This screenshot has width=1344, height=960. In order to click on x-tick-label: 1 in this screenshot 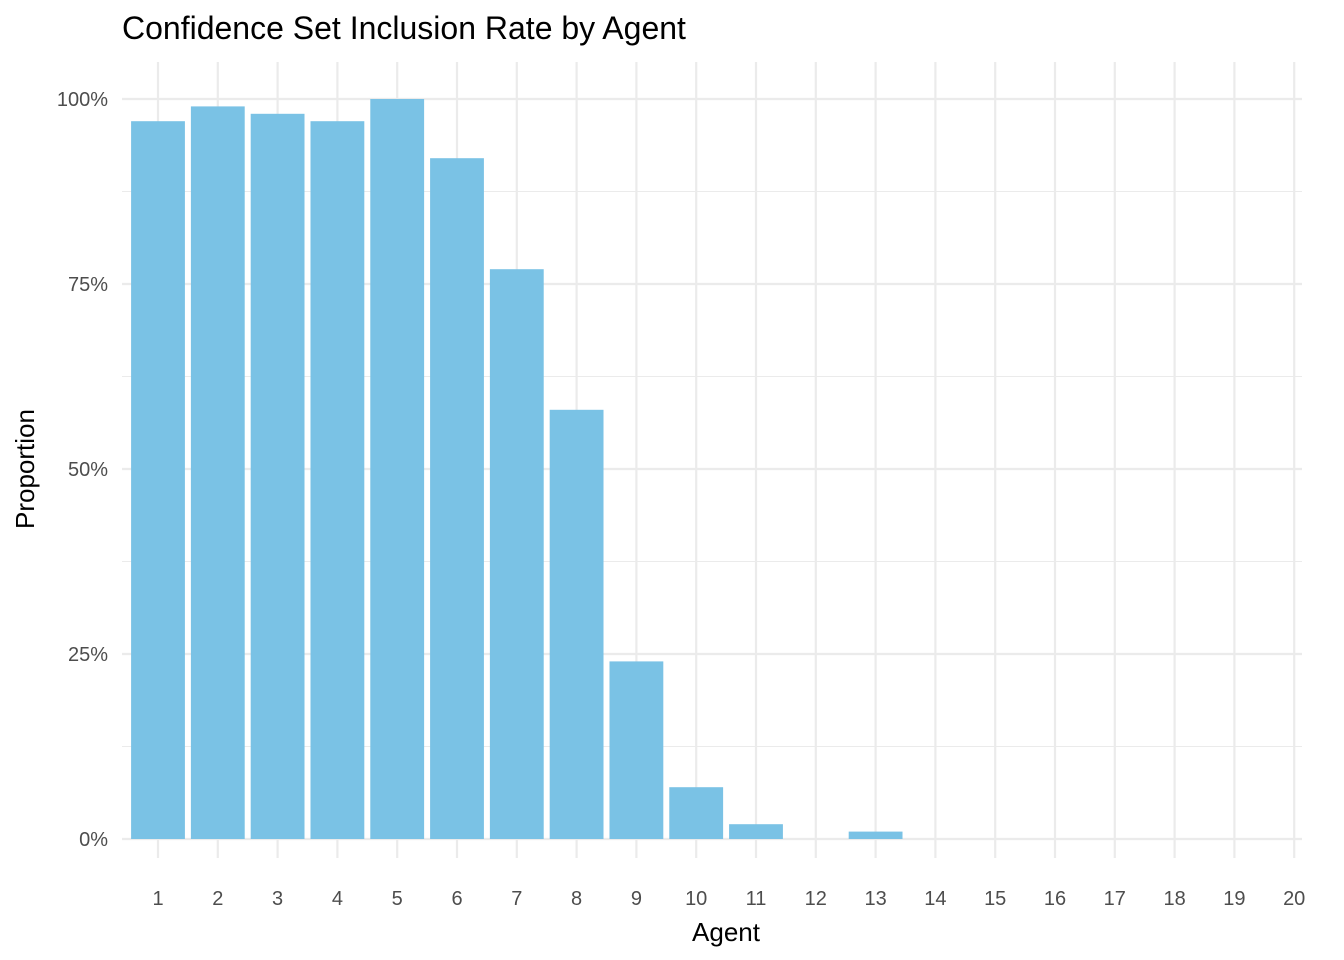, I will do `click(157, 899)`.